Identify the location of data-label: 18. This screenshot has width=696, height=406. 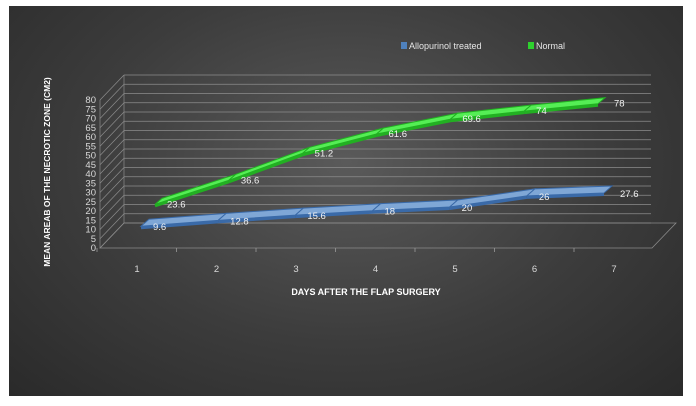
(390, 212).